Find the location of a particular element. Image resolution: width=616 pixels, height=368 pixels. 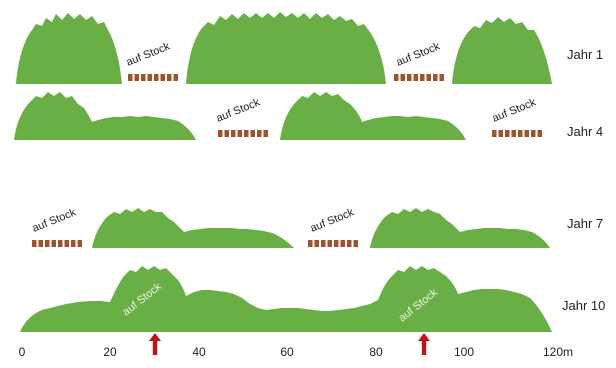

row-jahr-7: auf Stock auf Stock Jahr 7 is located at coordinates (317, 227).